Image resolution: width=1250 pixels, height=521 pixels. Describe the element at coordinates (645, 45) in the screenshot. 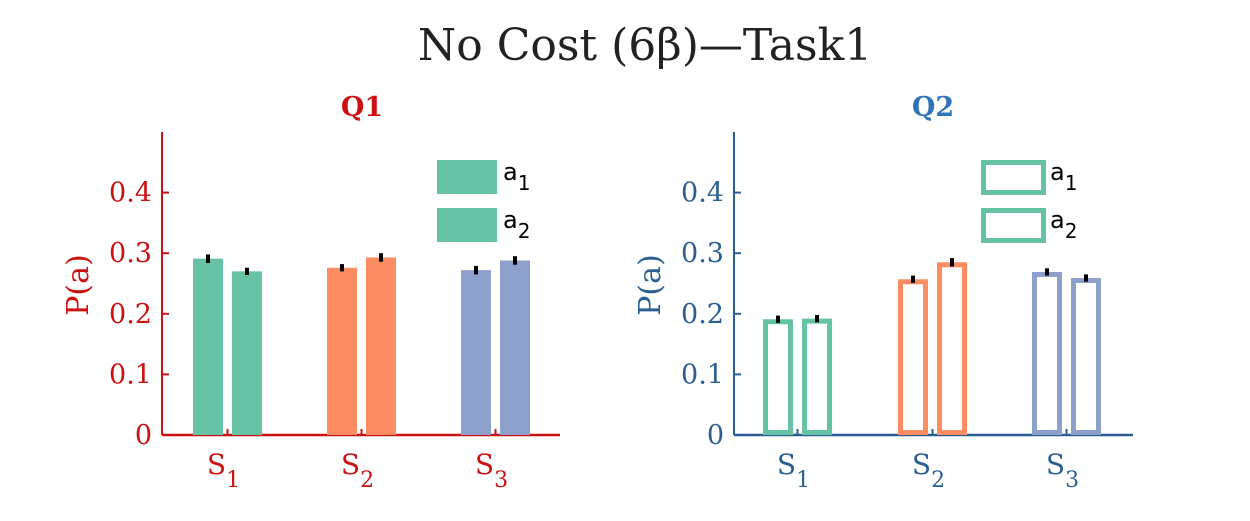

I see `figure-title: No Cost (6β)—Task1` at that location.